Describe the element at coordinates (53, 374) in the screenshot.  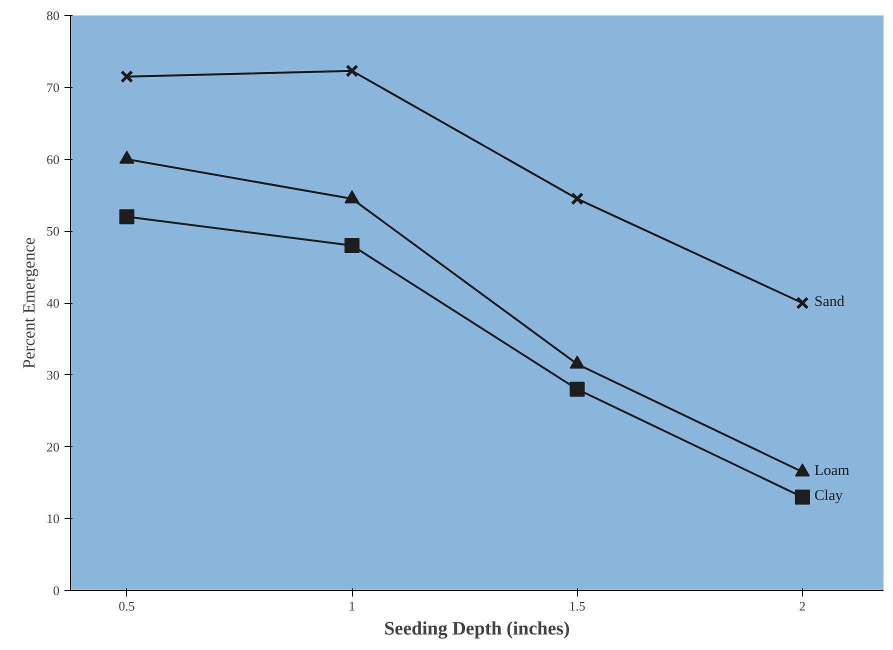
I see `y-tick-label: 30` at that location.